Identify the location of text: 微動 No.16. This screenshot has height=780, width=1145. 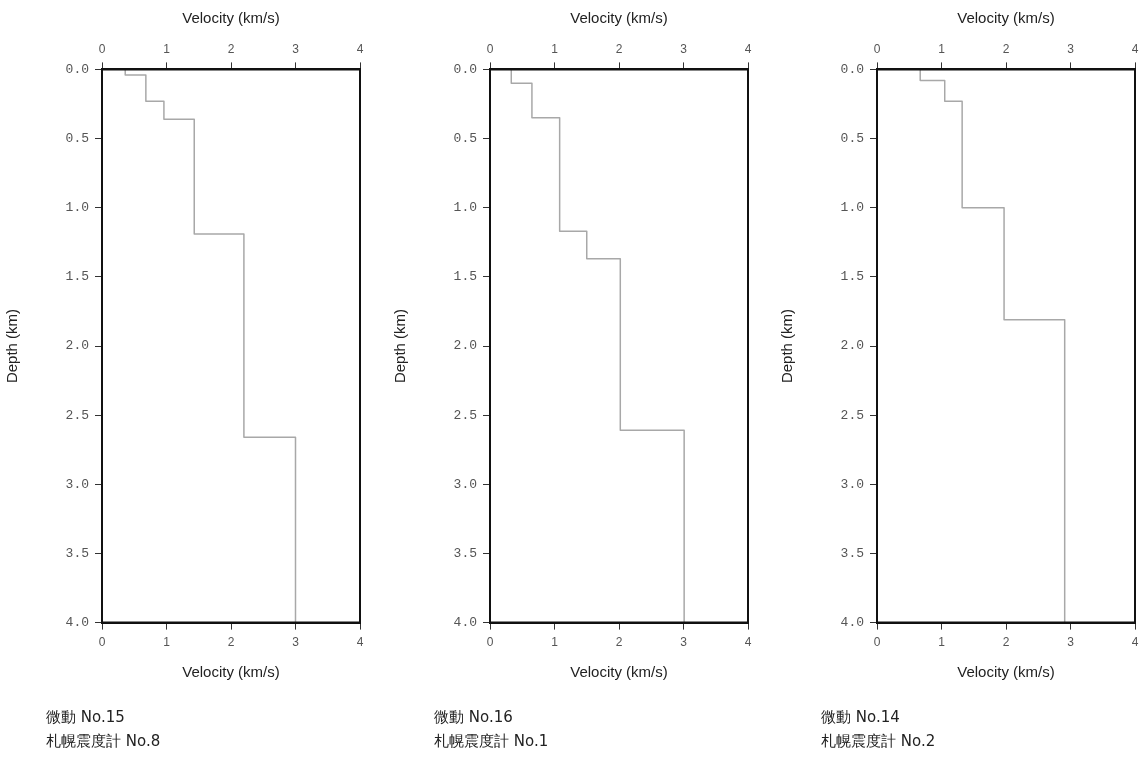
(473, 717).